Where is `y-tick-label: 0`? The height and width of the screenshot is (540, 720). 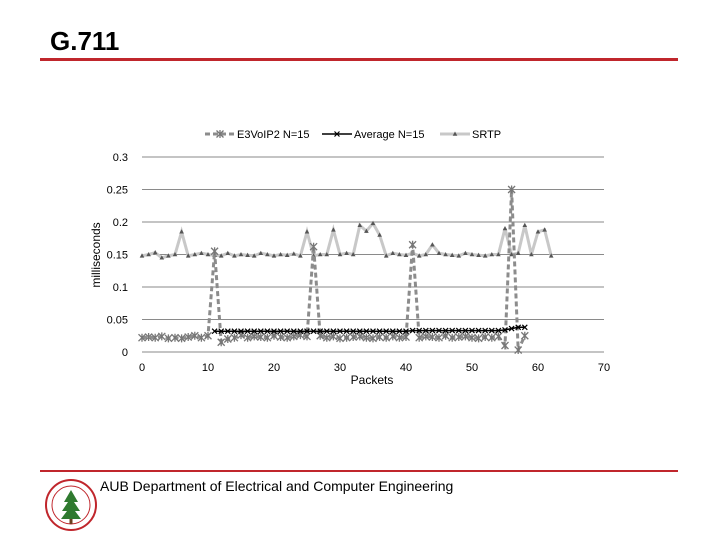 y-tick-label: 0 is located at coordinates (125, 353).